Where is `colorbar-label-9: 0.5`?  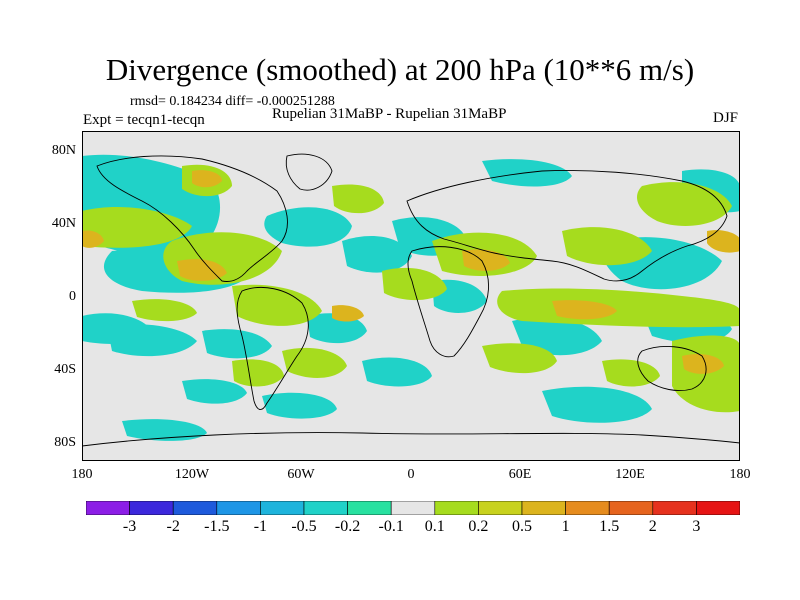 colorbar-label-9: 0.5 is located at coordinates (522, 526).